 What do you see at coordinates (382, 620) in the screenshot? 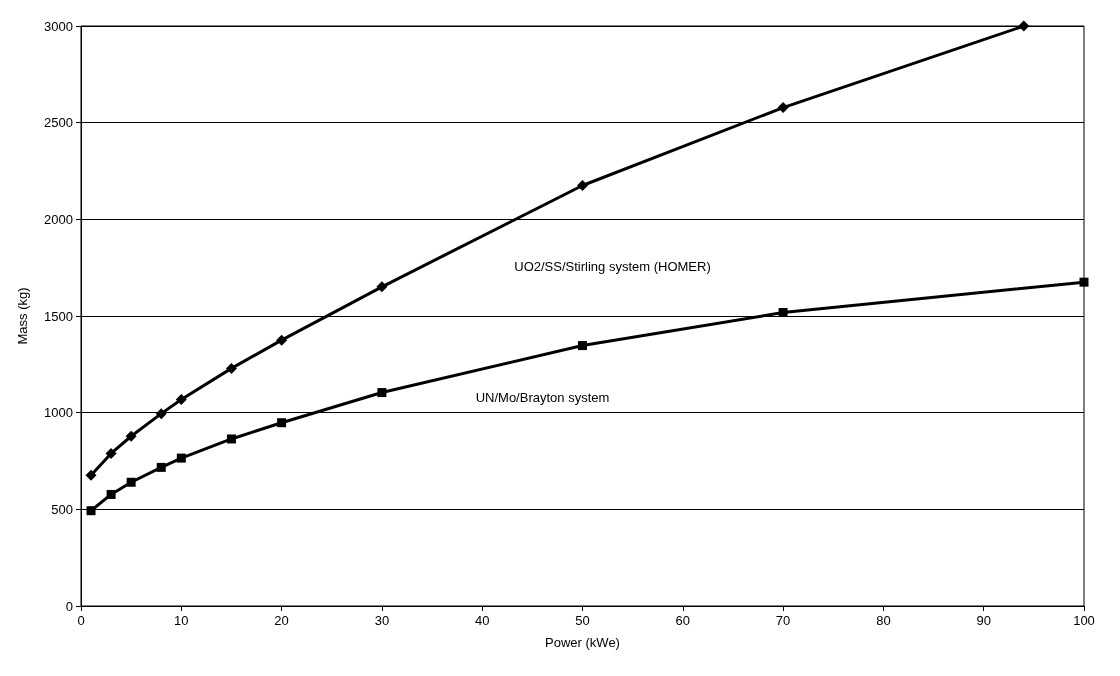
I see `x-tick-label: 30` at bounding box center [382, 620].